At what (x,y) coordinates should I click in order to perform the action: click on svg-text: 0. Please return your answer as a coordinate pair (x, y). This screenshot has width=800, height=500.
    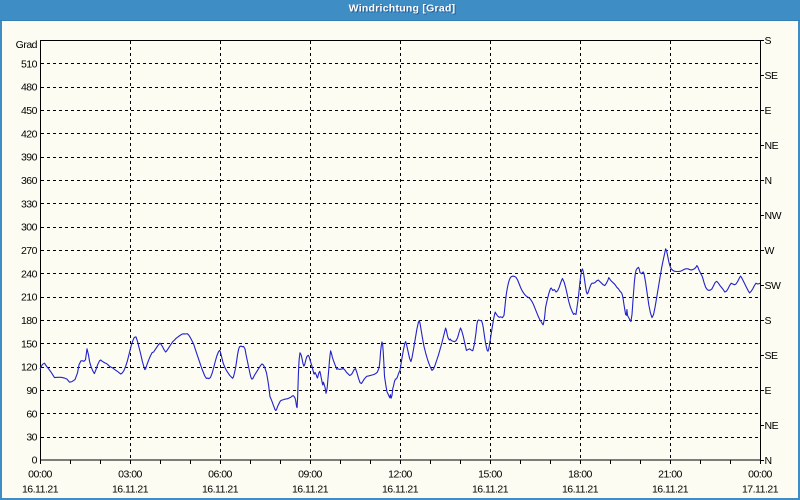
    Looking at the image, I should click on (35, 461).